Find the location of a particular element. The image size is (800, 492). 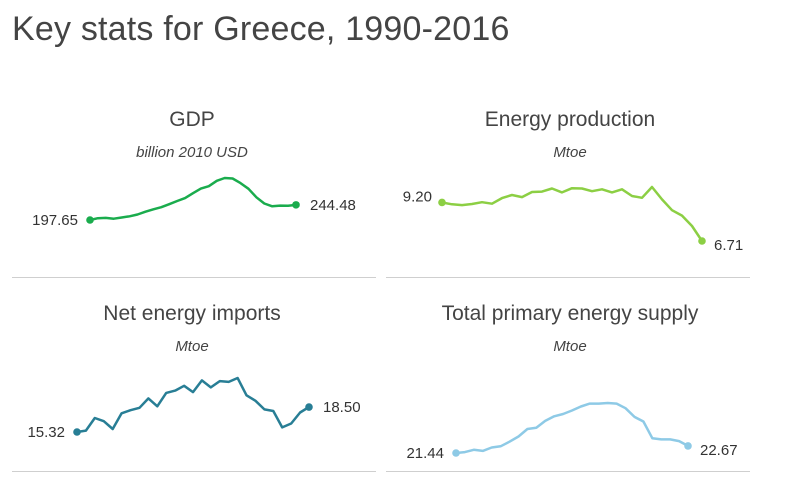

start-value-label: 197.65 is located at coordinates (55, 220).